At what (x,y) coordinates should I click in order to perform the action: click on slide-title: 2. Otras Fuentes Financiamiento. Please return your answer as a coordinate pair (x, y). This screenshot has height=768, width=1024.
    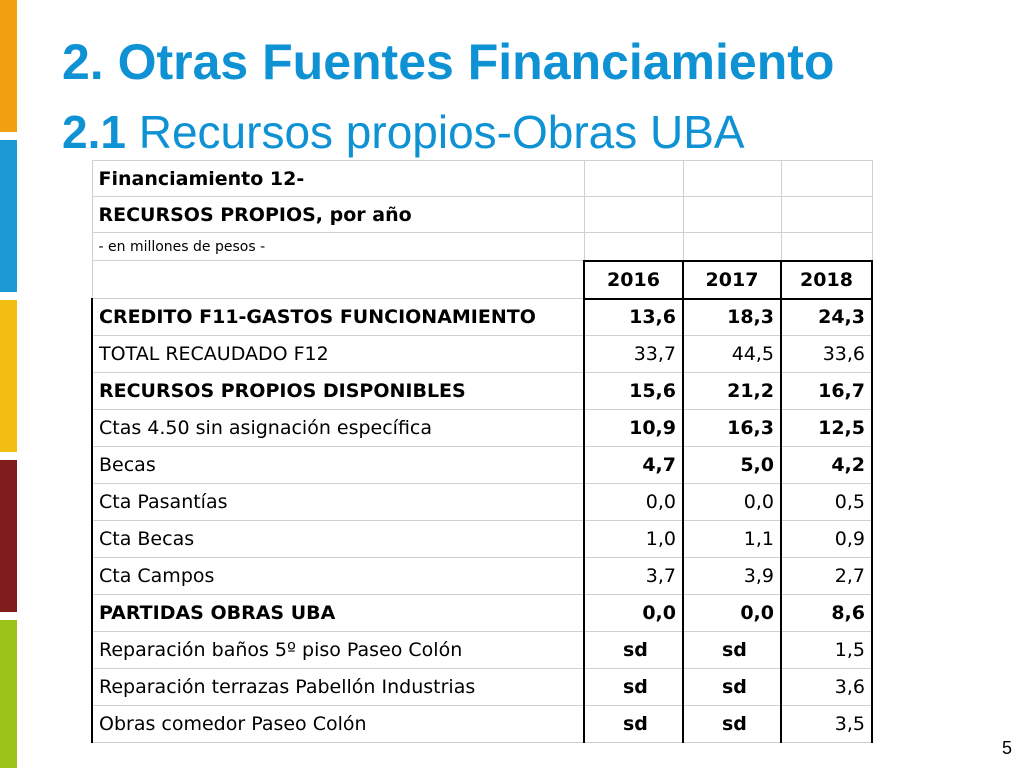
    Looking at the image, I should click on (448, 62).